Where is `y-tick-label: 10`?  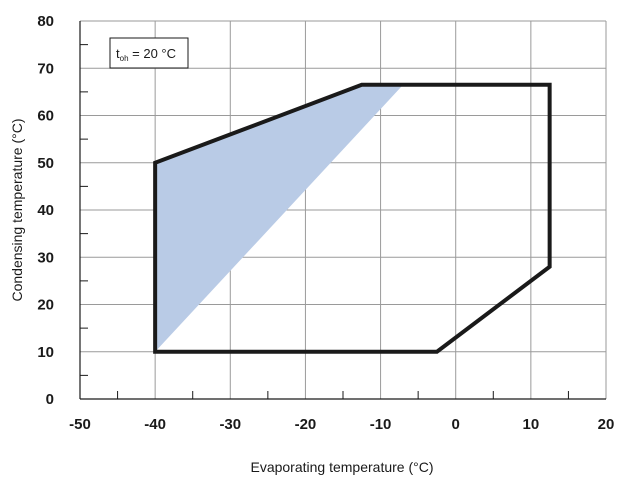
y-tick-label: 10 is located at coordinates (45, 352).